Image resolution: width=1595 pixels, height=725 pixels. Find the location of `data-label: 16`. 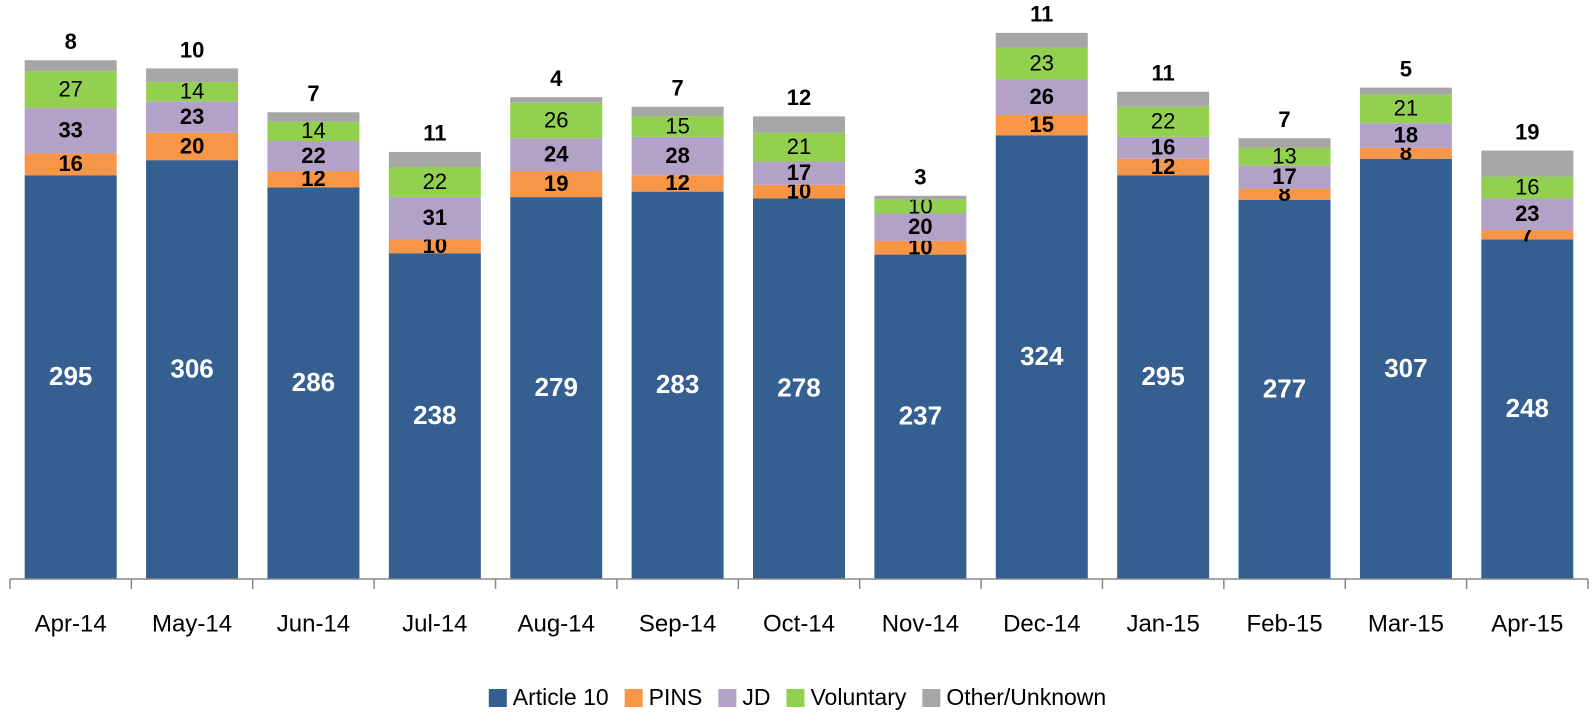

data-label: 16 is located at coordinates (1527, 186).